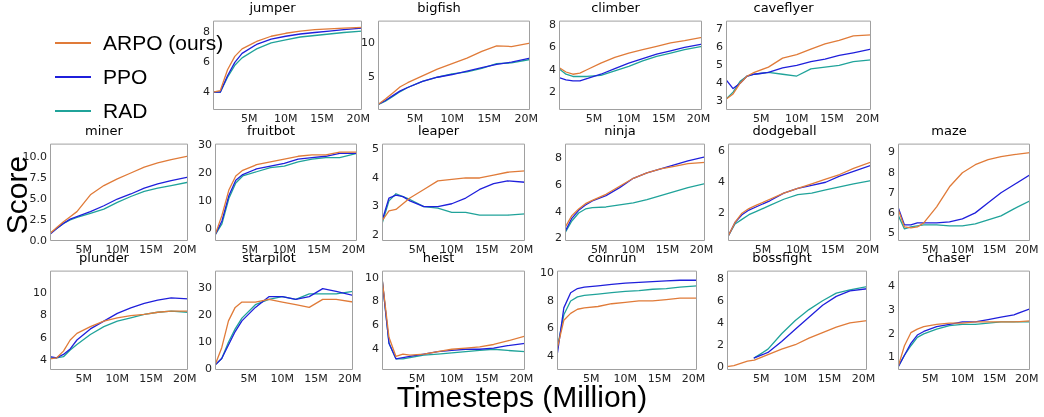  What do you see at coordinates (784, 131) in the screenshot?
I see `chart-title: dodgeball` at bounding box center [784, 131].